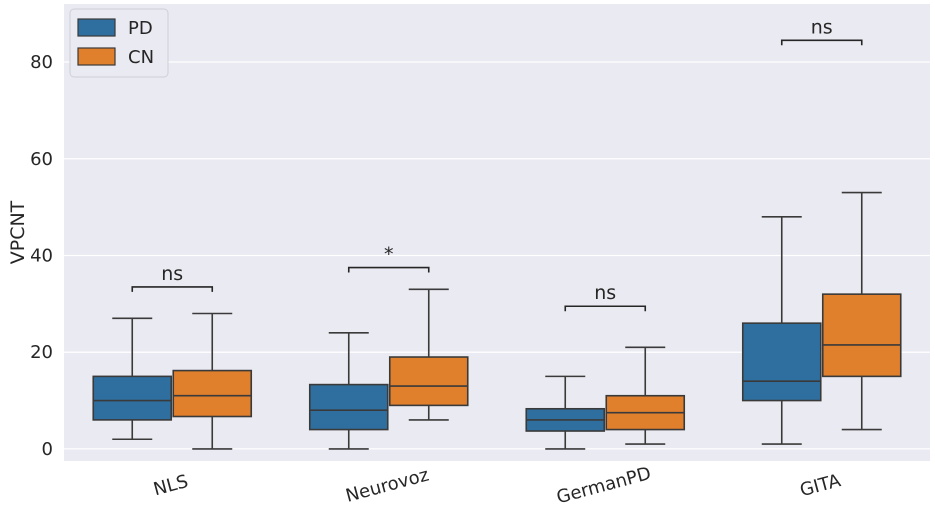 The width and height of the screenshot is (935, 523). I want to click on y-axis-label: VPCNT, so click(18, 232).